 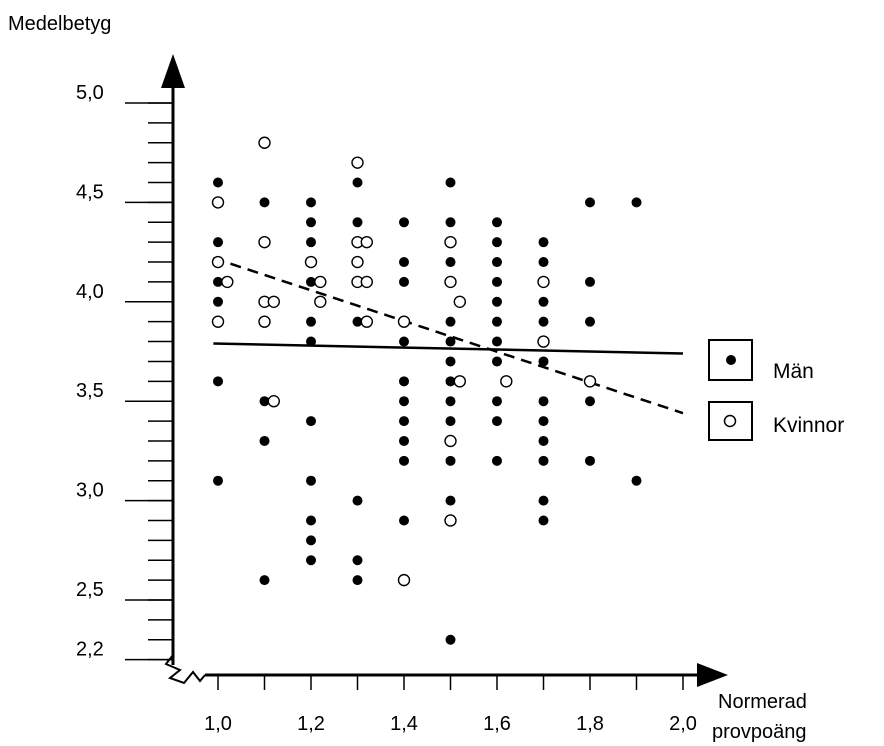 What do you see at coordinates (793, 371) in the screenshot?
I see `legend-label-man: Män` at bounding box center [793, 371].